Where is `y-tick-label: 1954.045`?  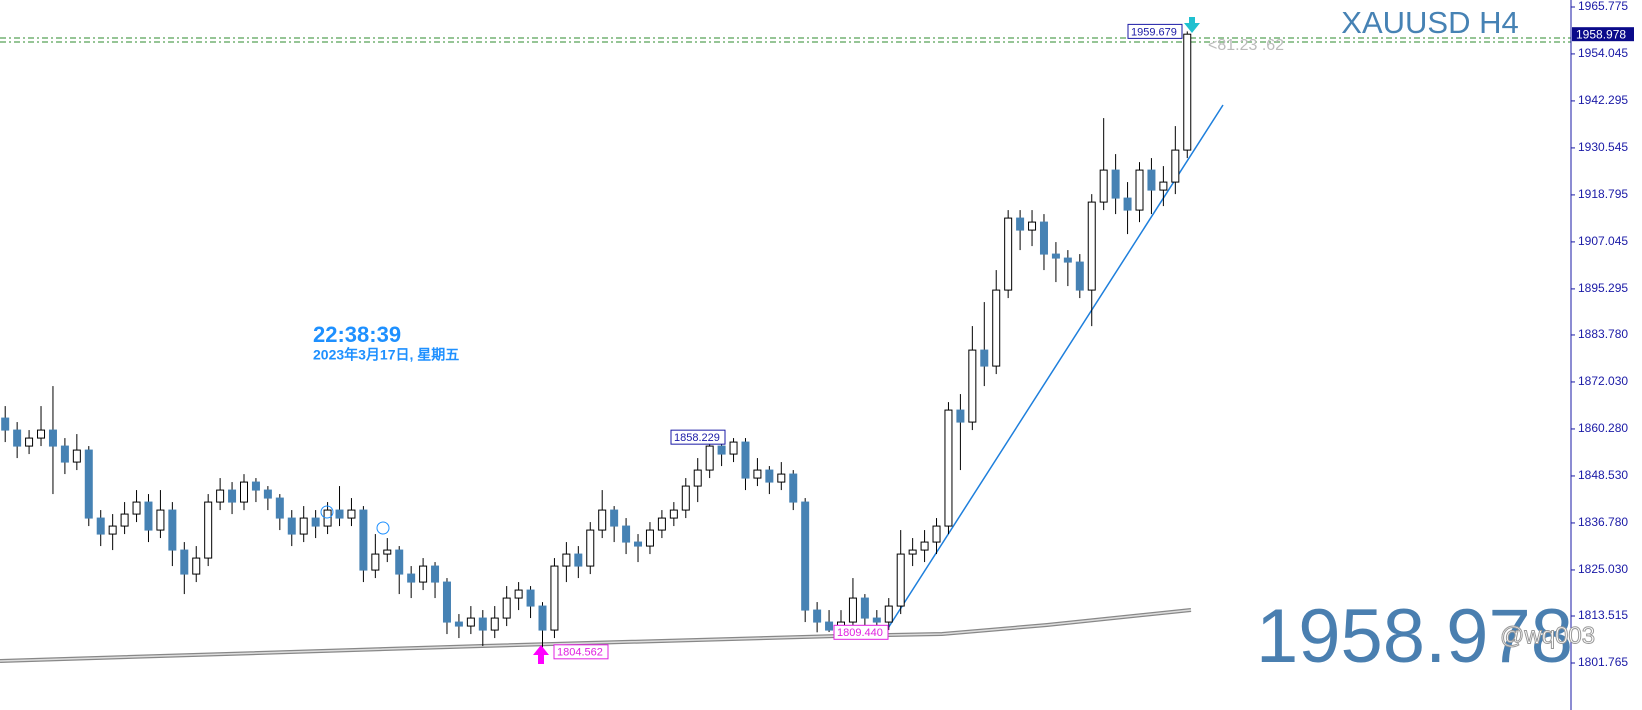 y-tick-label: 1954.045 is located at coordinates (1603, 53).